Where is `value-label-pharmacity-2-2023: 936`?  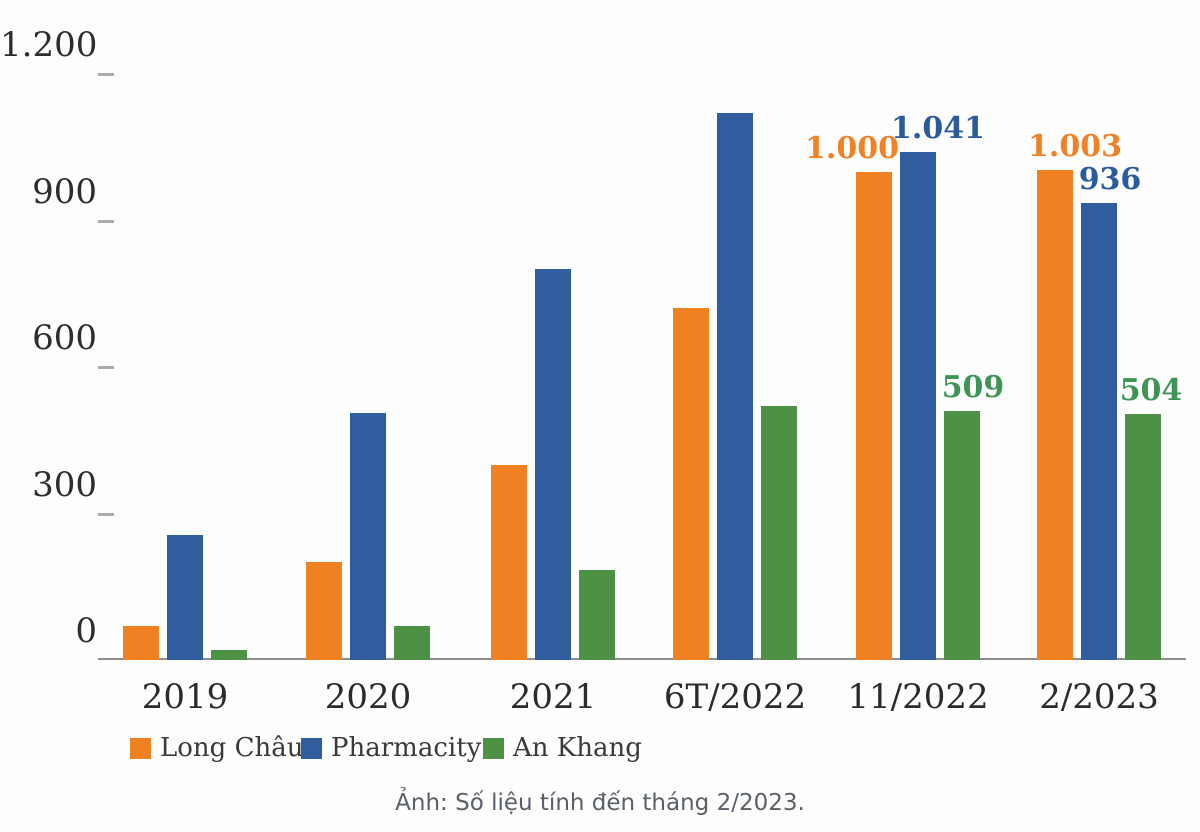
value-label-pharmacity-2-2023: 936 is located at coordinates (1110, 179).